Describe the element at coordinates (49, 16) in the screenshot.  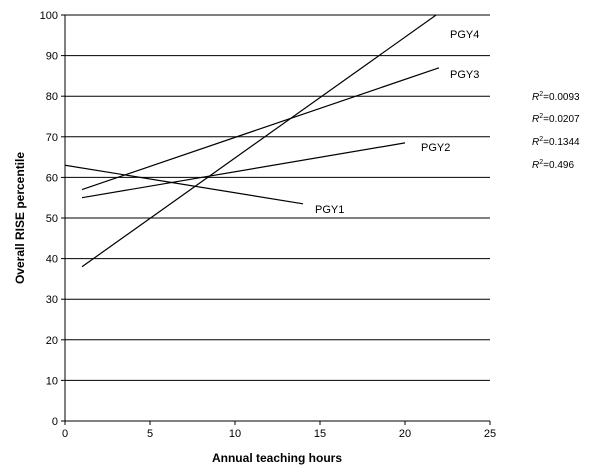
I see `y-tick-label: 100` at that location.